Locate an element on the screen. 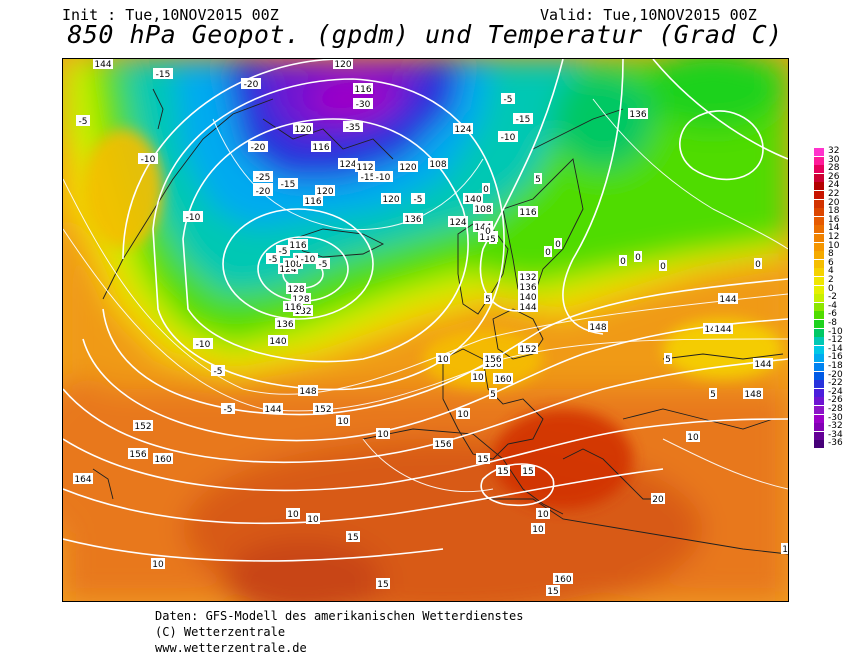 Image resolution: width=850 pixels, height=657 pixels. scale-label: 14 is located at coordinates (834, 228).